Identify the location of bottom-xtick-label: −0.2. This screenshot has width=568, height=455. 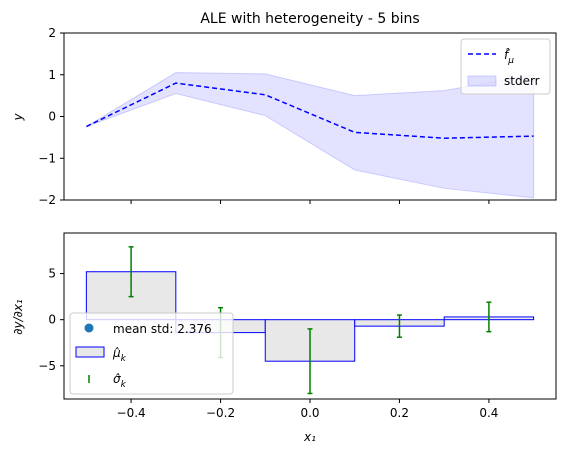
(220, 413).